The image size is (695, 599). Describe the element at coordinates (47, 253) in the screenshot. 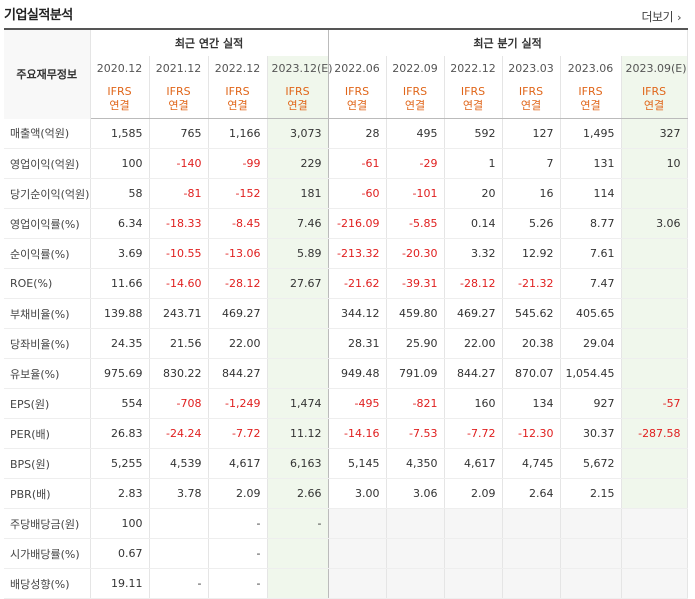

I see `row-label: 순이익률(%)` at that location.